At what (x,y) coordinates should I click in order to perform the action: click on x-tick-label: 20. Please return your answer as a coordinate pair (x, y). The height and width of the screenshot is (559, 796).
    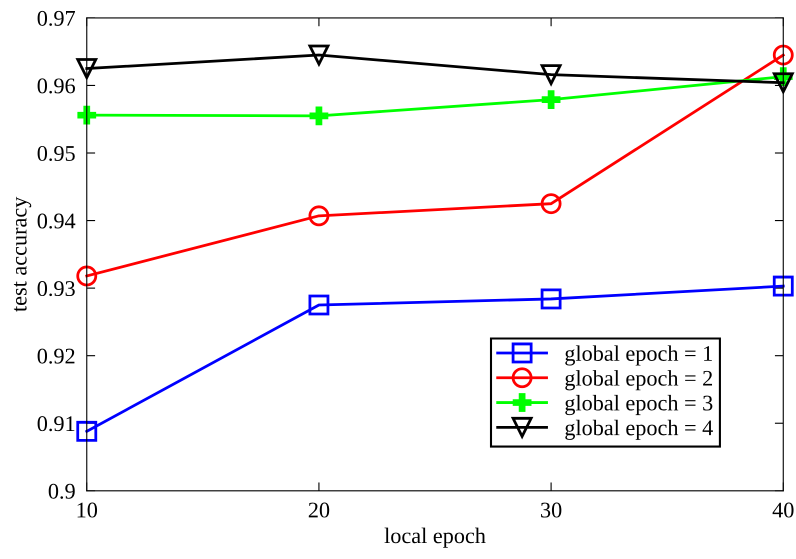
    Looking at the image, I should click on (319, 510).